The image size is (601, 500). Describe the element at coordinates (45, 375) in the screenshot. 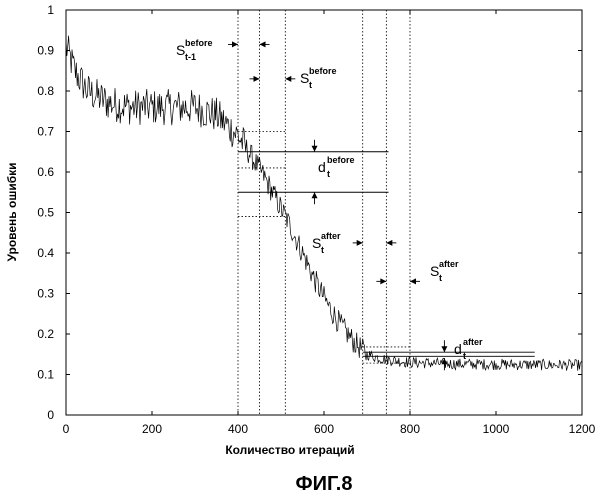

I see `y-tick-label: 0.1` at that location.